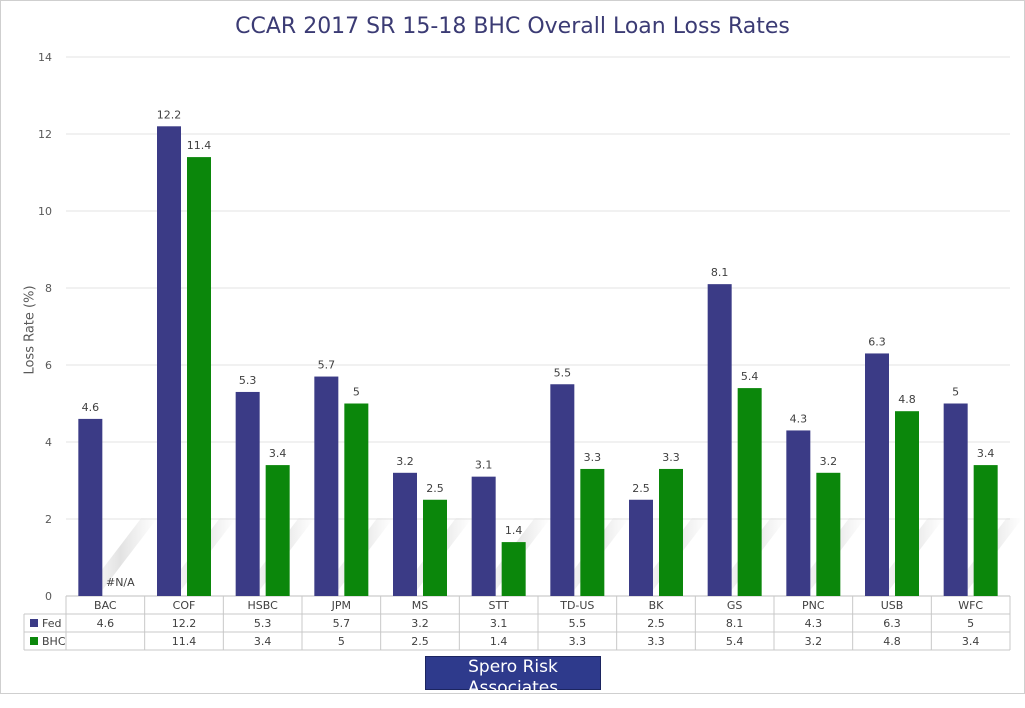 This screenshot has width=1025, height=708. Describe the element at coordinates (514, 530) in the screenshot. I see `data-label: 1.4` at that location.